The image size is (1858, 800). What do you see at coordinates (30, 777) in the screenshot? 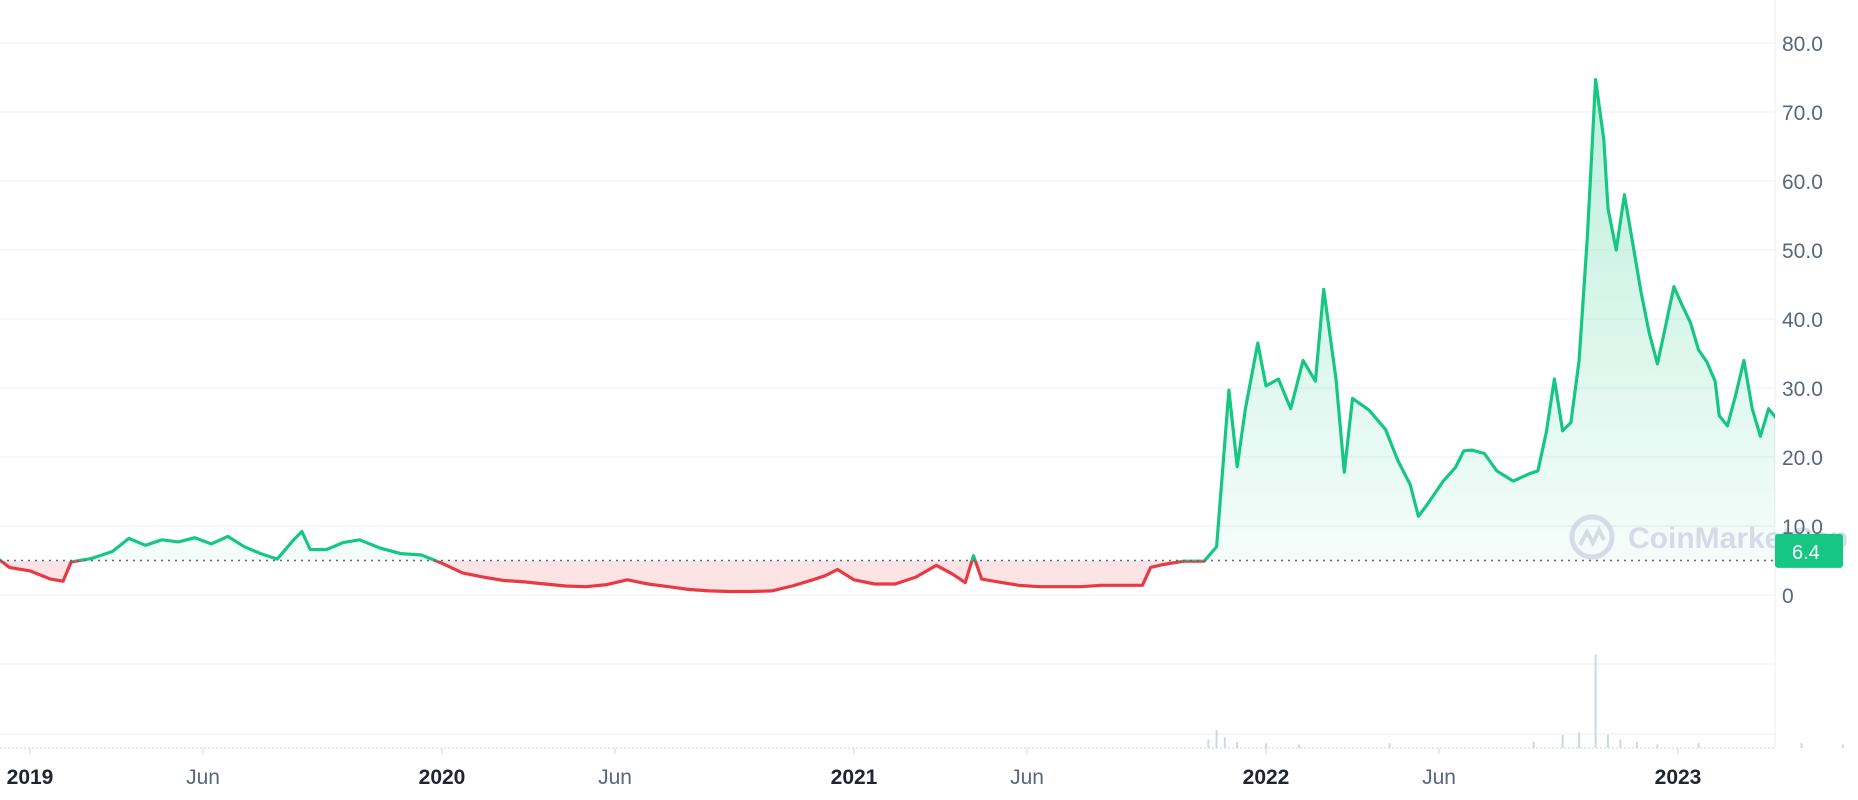
I see `x-tick-label: 2019` at bounding box center [30, 777].